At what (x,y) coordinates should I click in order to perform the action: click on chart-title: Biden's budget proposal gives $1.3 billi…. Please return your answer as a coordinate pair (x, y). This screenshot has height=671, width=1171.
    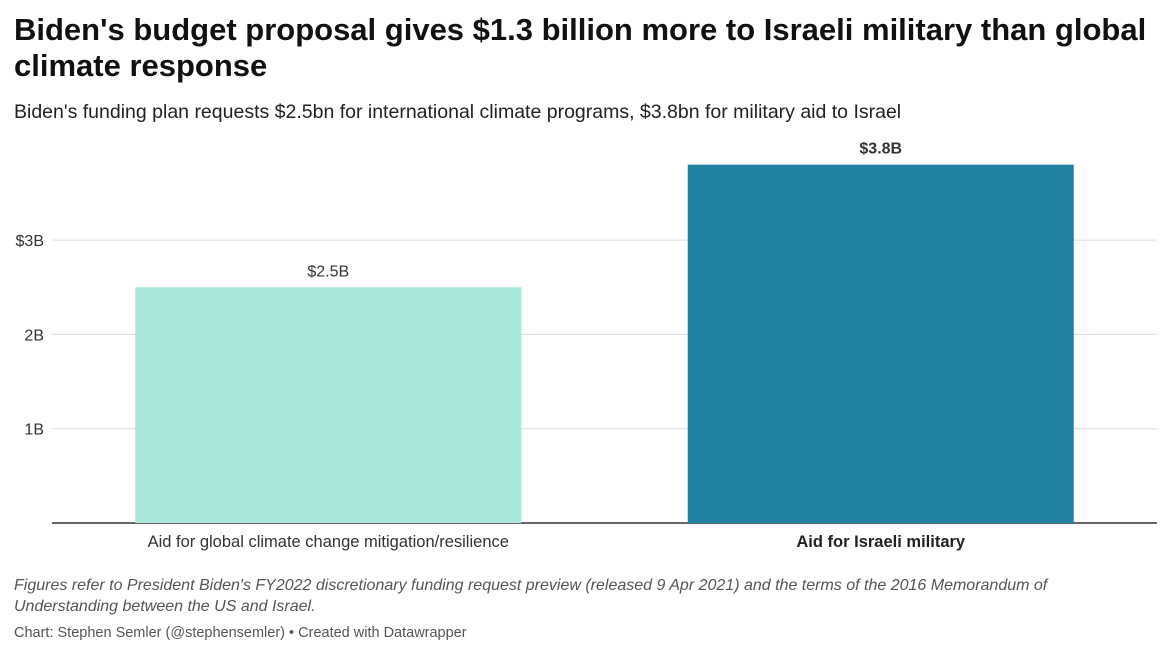
    Looking at the image, I should click on (580, 47).